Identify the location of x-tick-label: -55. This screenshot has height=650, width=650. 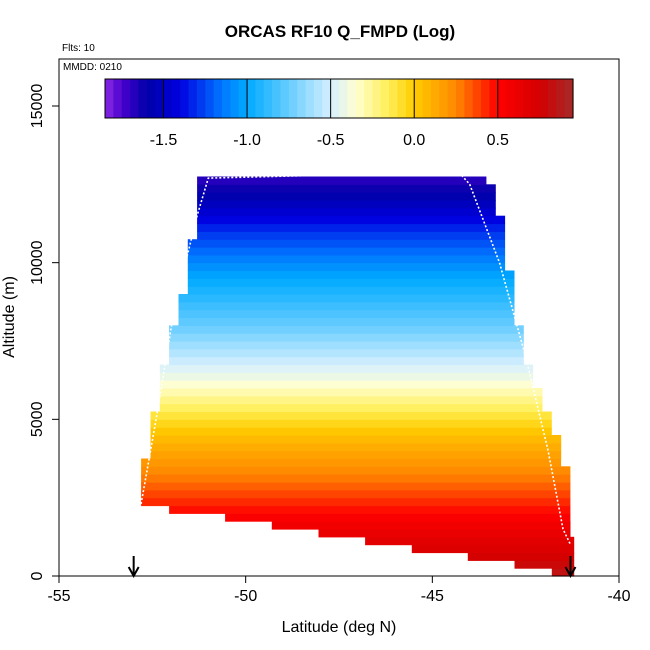
(58, 596).